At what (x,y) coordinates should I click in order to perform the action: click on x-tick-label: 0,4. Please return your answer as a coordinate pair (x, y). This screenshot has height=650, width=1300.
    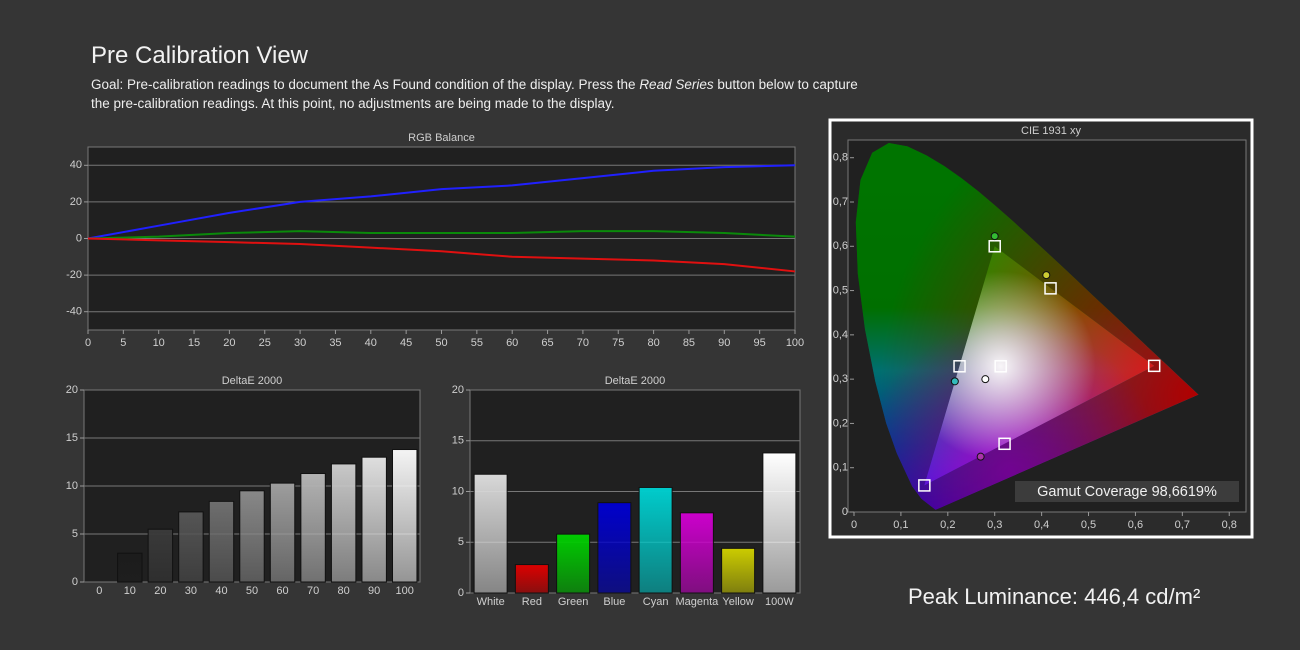
    Looking at the image, I should click on (1041, 525).